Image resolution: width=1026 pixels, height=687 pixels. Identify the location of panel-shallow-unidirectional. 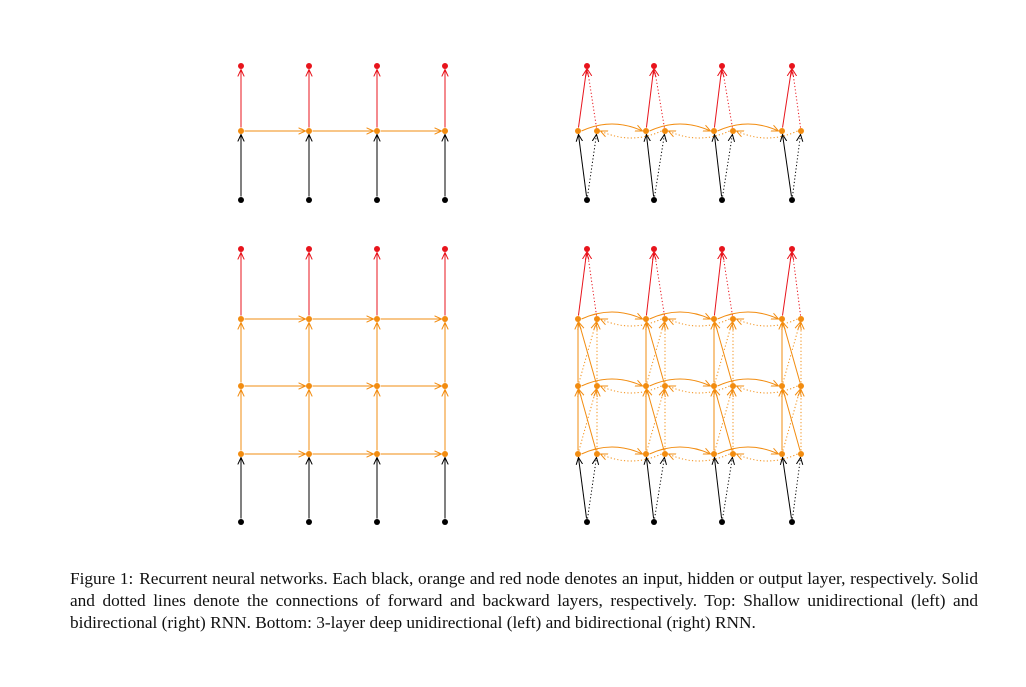
(343, 133).